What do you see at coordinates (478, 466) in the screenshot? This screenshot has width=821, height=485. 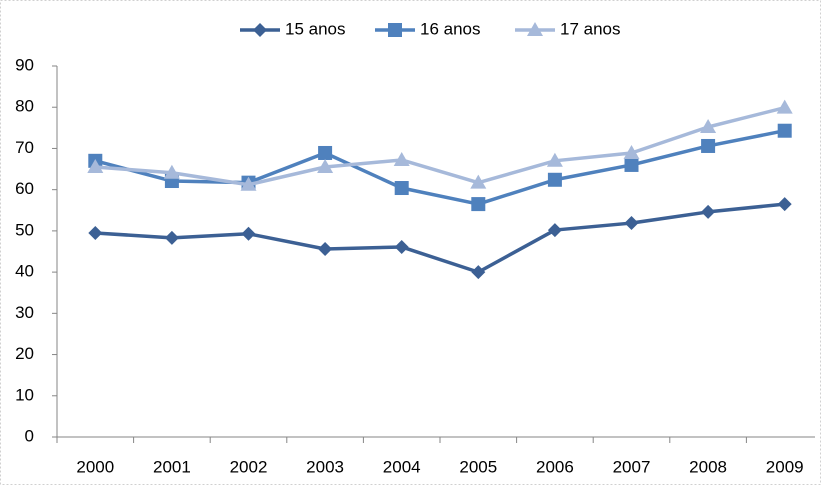 I see `x-tick-label: 2005` at bounding box center [478, 466].